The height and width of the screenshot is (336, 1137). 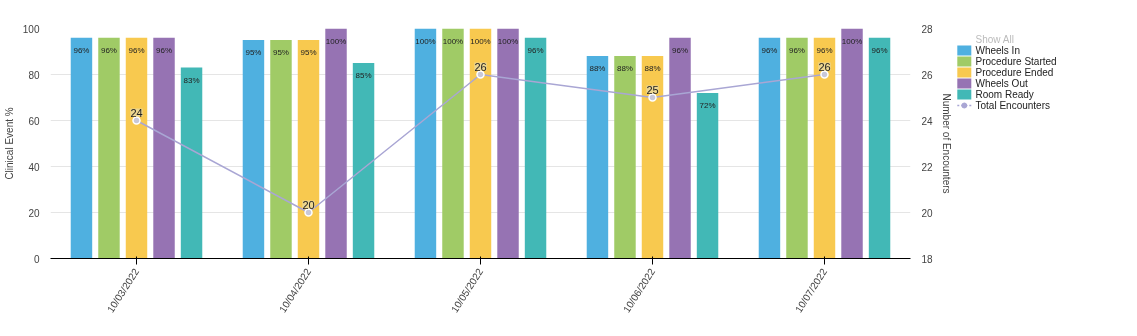 I want to click on legend-label: Procedure Ended, so click(x=1014, y=72).